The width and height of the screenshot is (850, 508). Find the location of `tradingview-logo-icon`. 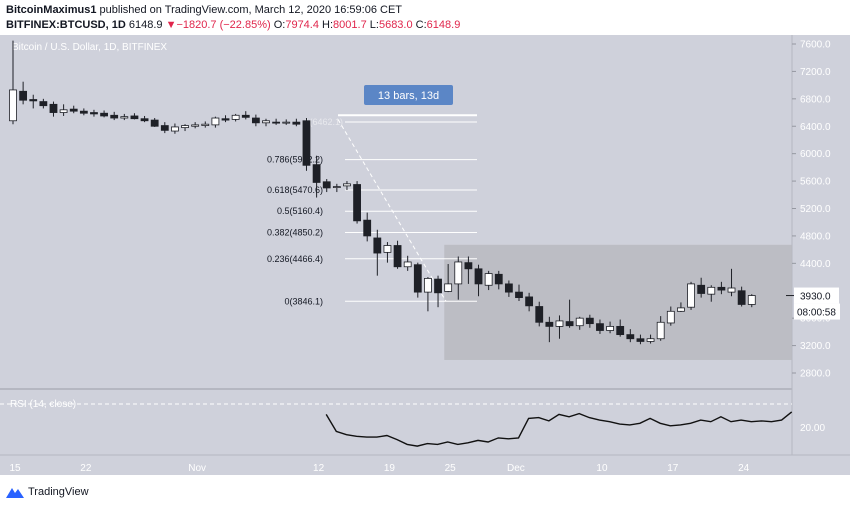

tradingview-logo-icon is located at coordinates (15, 493).